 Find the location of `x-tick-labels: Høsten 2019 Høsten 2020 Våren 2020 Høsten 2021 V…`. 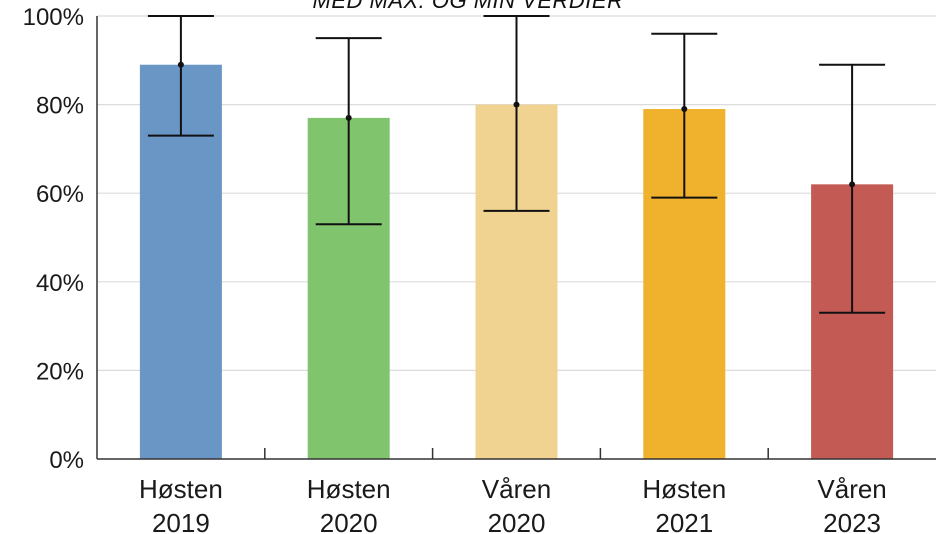

x-tick-labels: Høsten 2019 Høsten 2020 Våren 2020 Høsten 2021 V… is located at coordinates (513, 504).